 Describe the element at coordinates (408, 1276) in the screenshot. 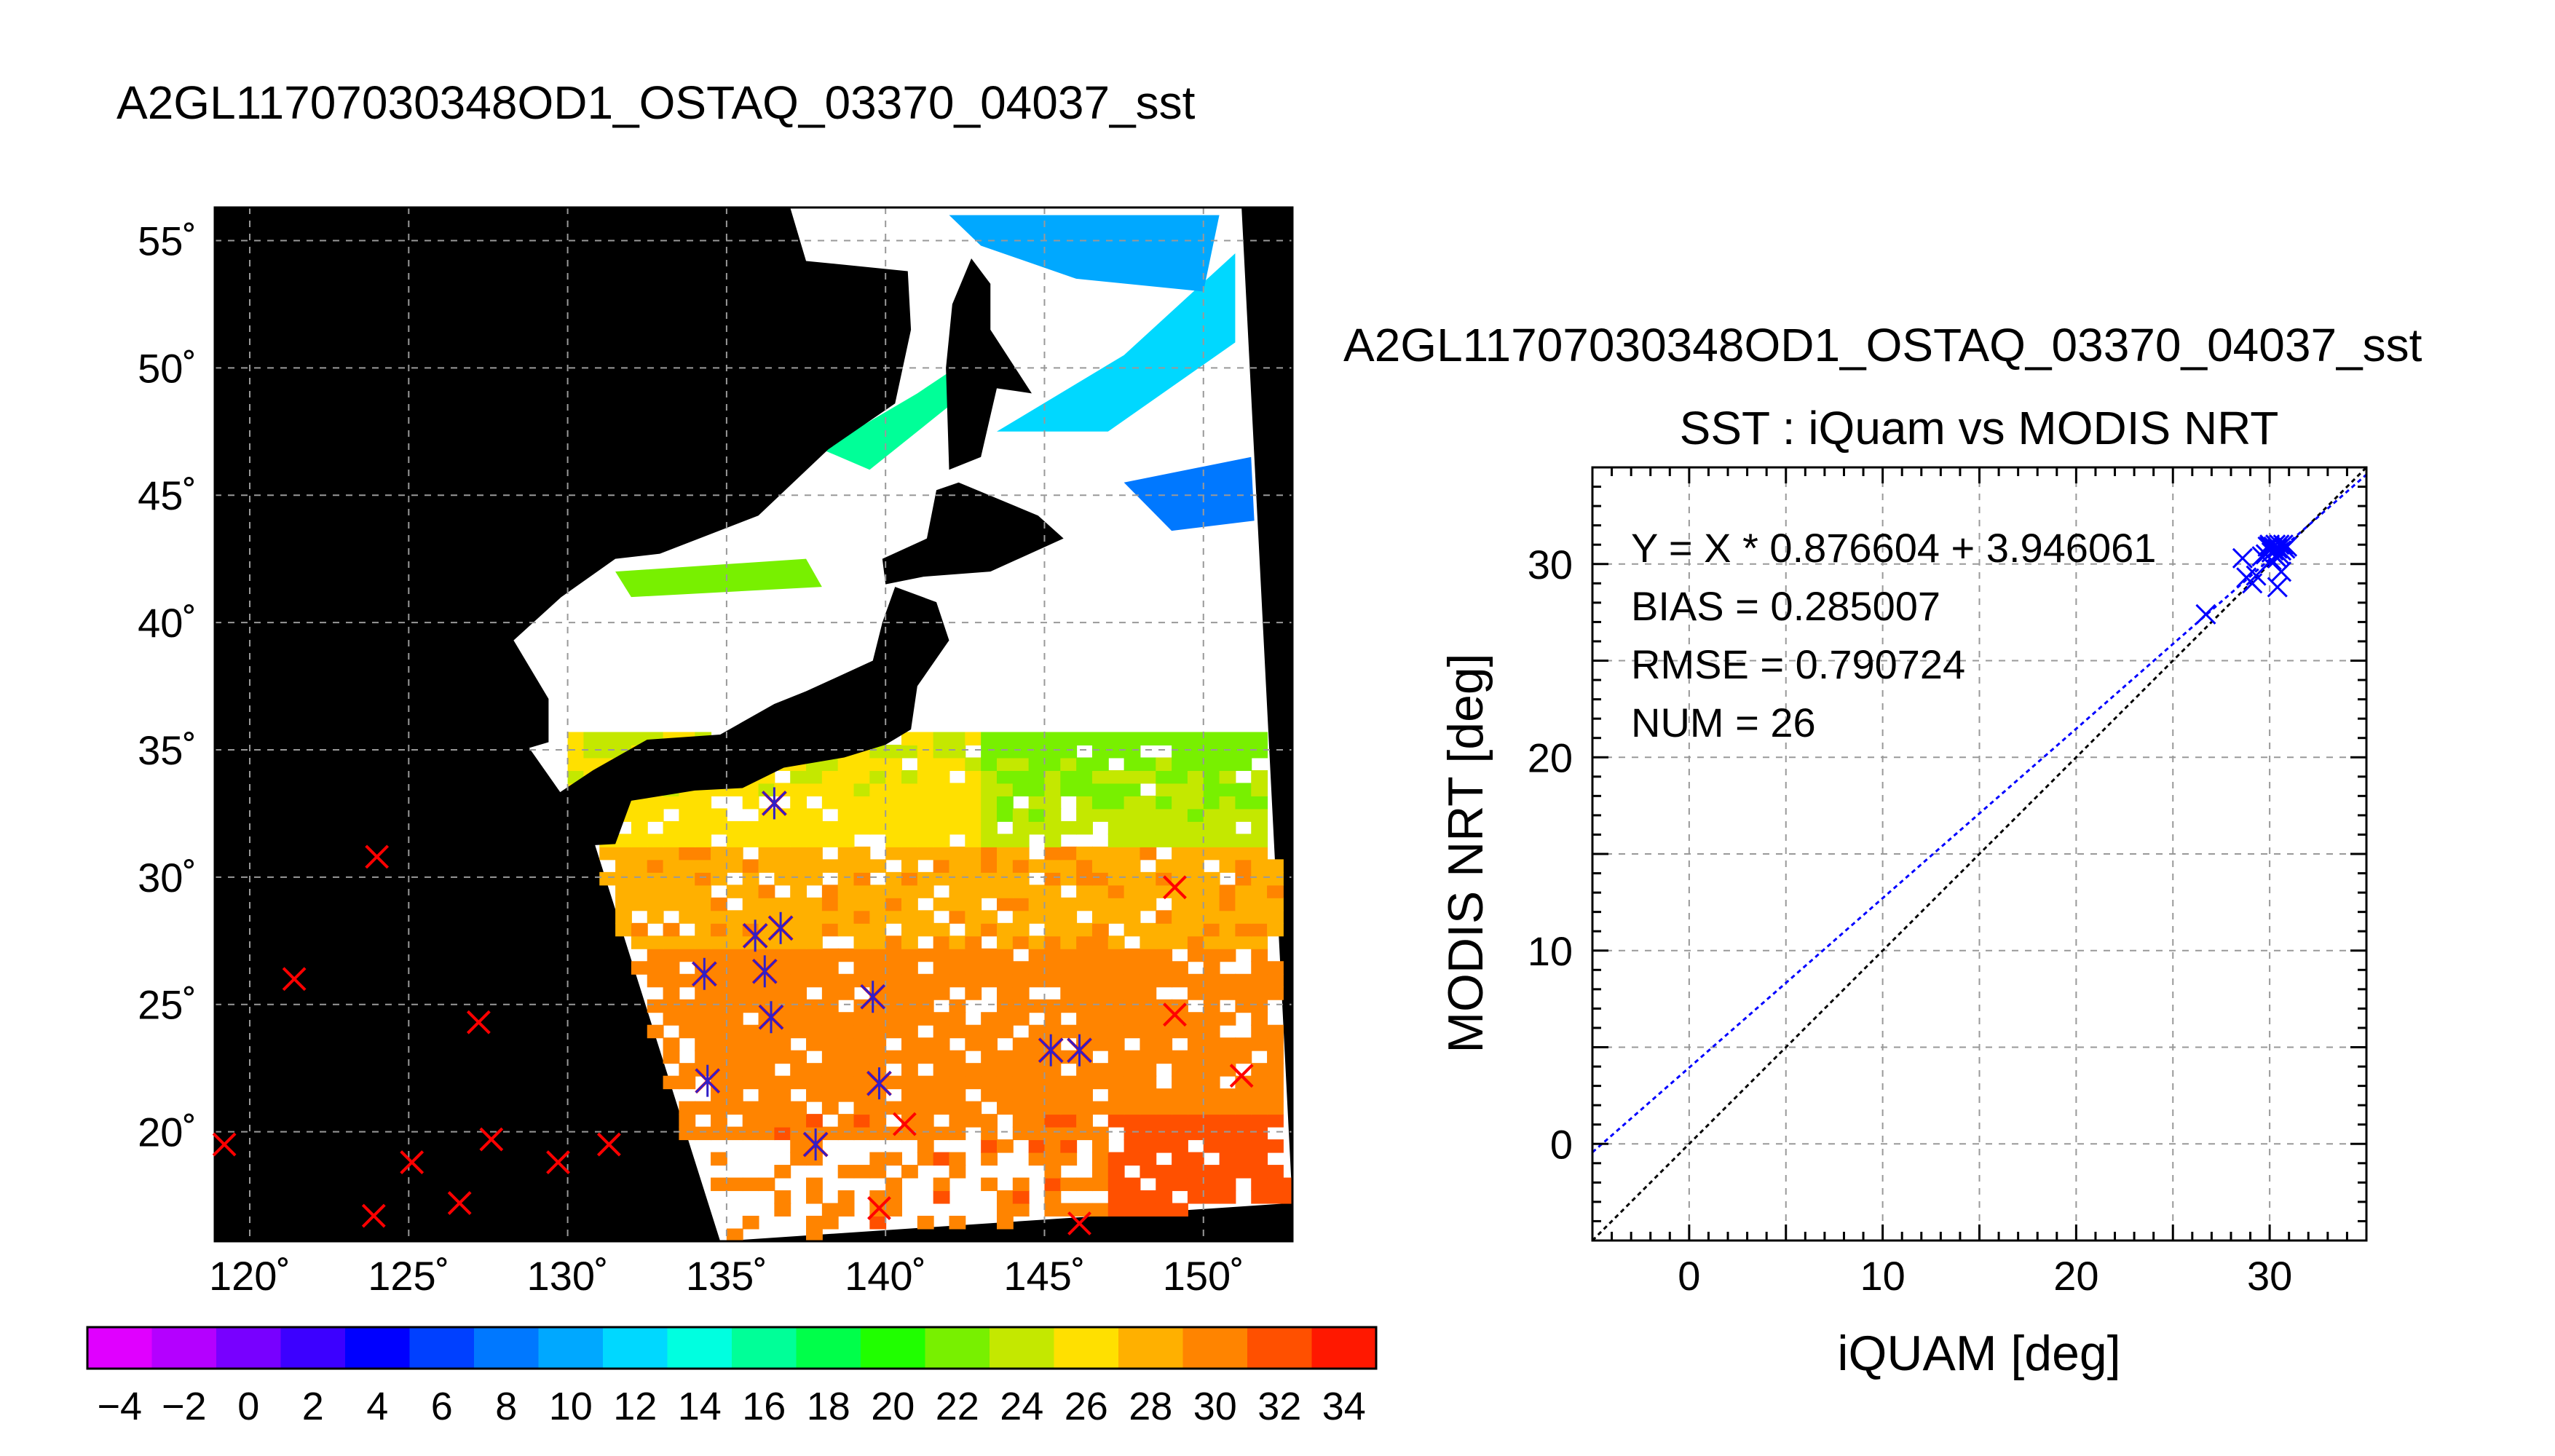

I see `longitude-tick-label: 125˚` at that location.